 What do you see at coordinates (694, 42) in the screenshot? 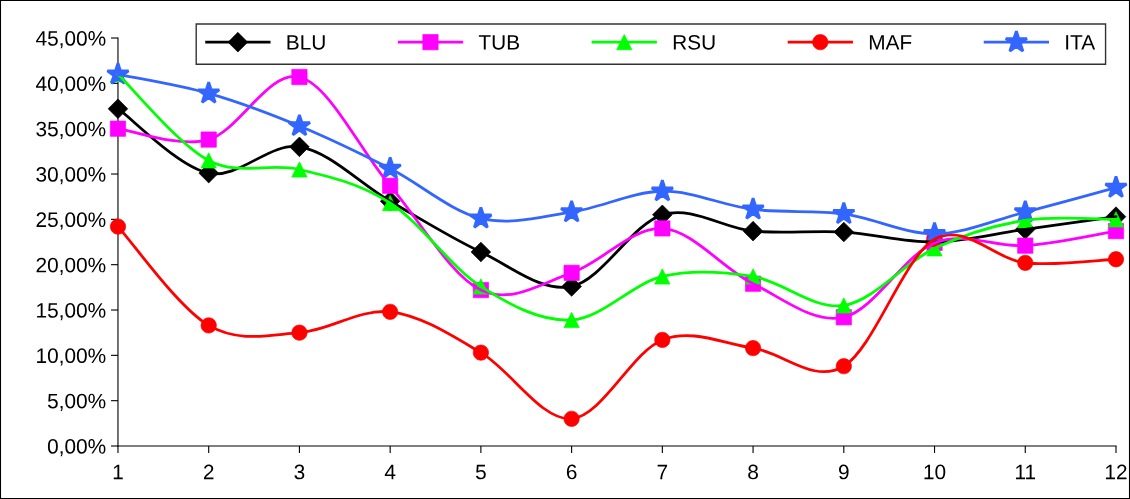
I see `legend-label: RSU` at bounding box center [694, 42].